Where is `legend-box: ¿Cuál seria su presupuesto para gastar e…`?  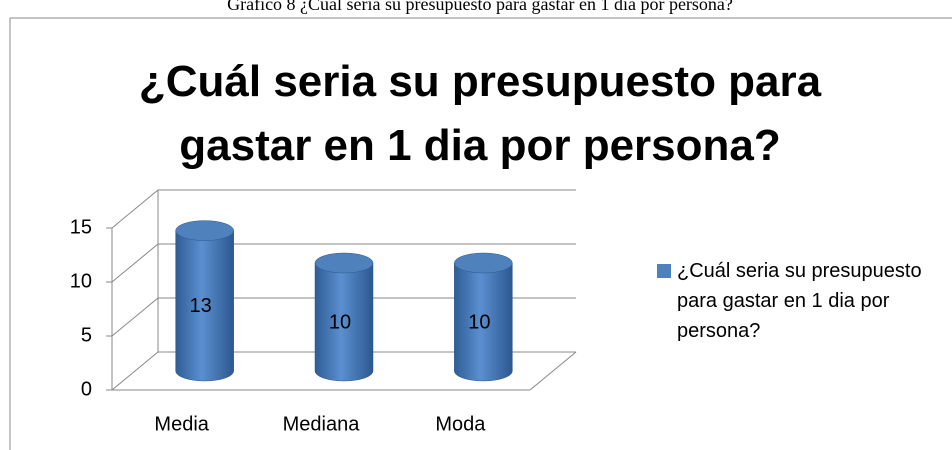
legend-box: ¿Cuál seria su presupuesto para gastar e… is located at coordinates (799, 301).